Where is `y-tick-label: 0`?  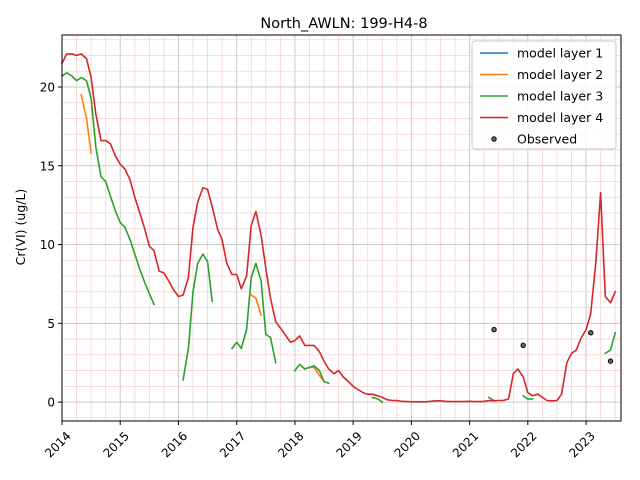
y-tick-label: 0 is located at coordinates (51, 403).